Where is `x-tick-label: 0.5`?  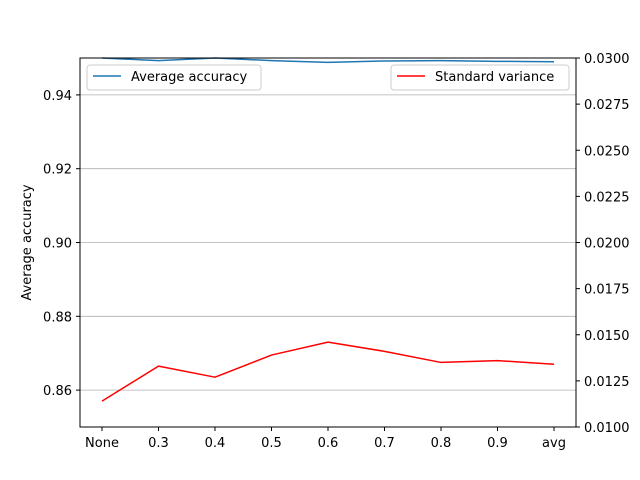
x-tick-label: 0.5 is located at coordinates (271, 443).